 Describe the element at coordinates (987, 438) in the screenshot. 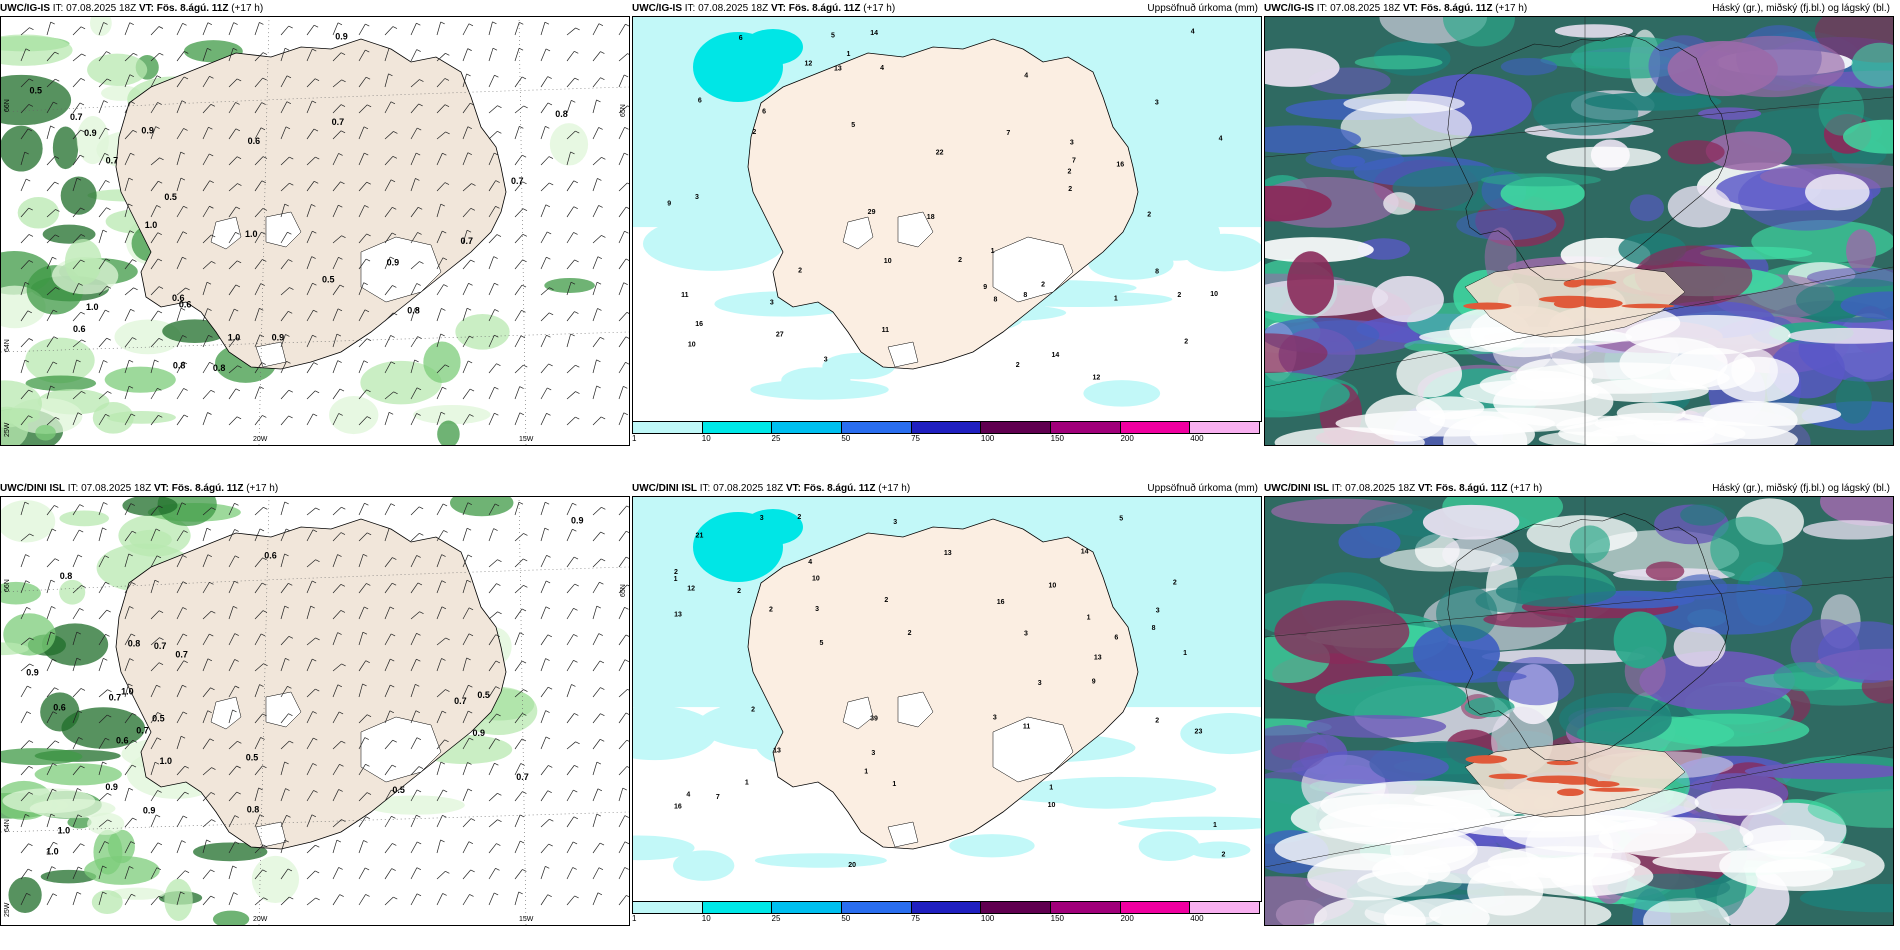

I see `colorbar-tick-label: 100` at that location.